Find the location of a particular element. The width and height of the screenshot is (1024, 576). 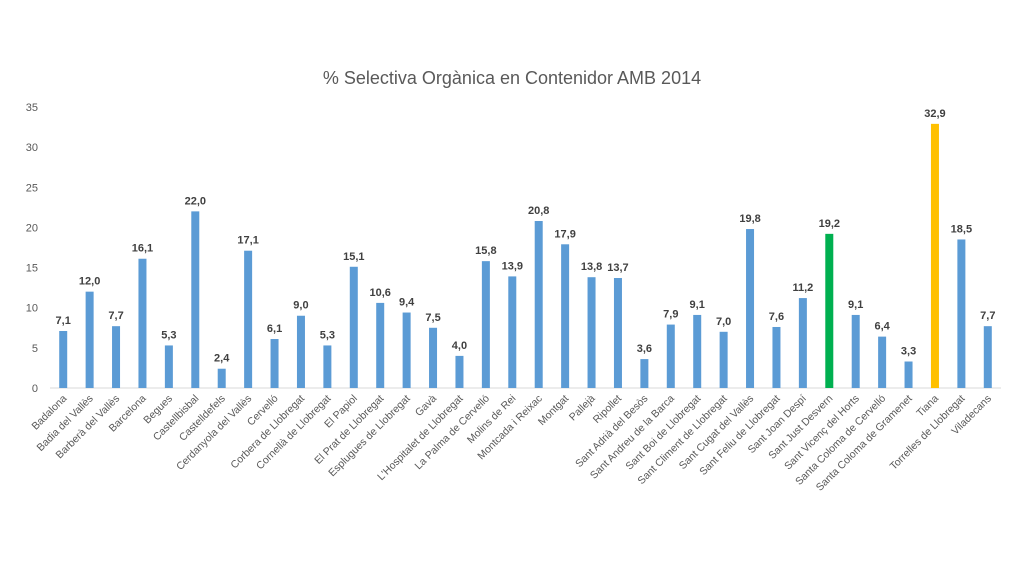

data-label: 6,4 is located at coordinates (882, 327).